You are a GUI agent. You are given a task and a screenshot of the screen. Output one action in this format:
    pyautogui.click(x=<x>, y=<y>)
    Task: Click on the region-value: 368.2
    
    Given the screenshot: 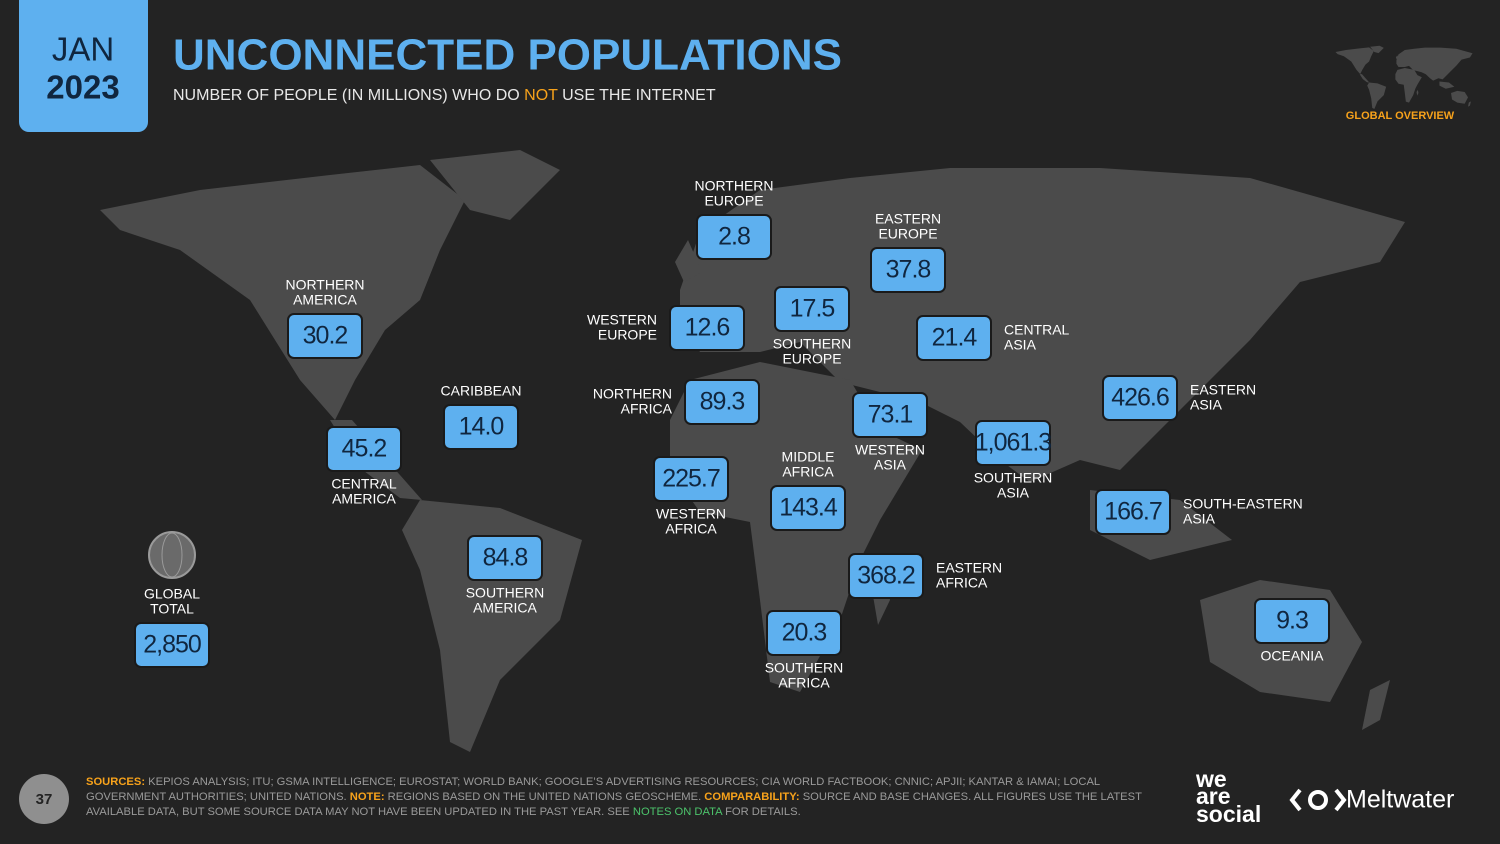 What is the action you would take?
    pyautogui.click(x=886, y=576)
    